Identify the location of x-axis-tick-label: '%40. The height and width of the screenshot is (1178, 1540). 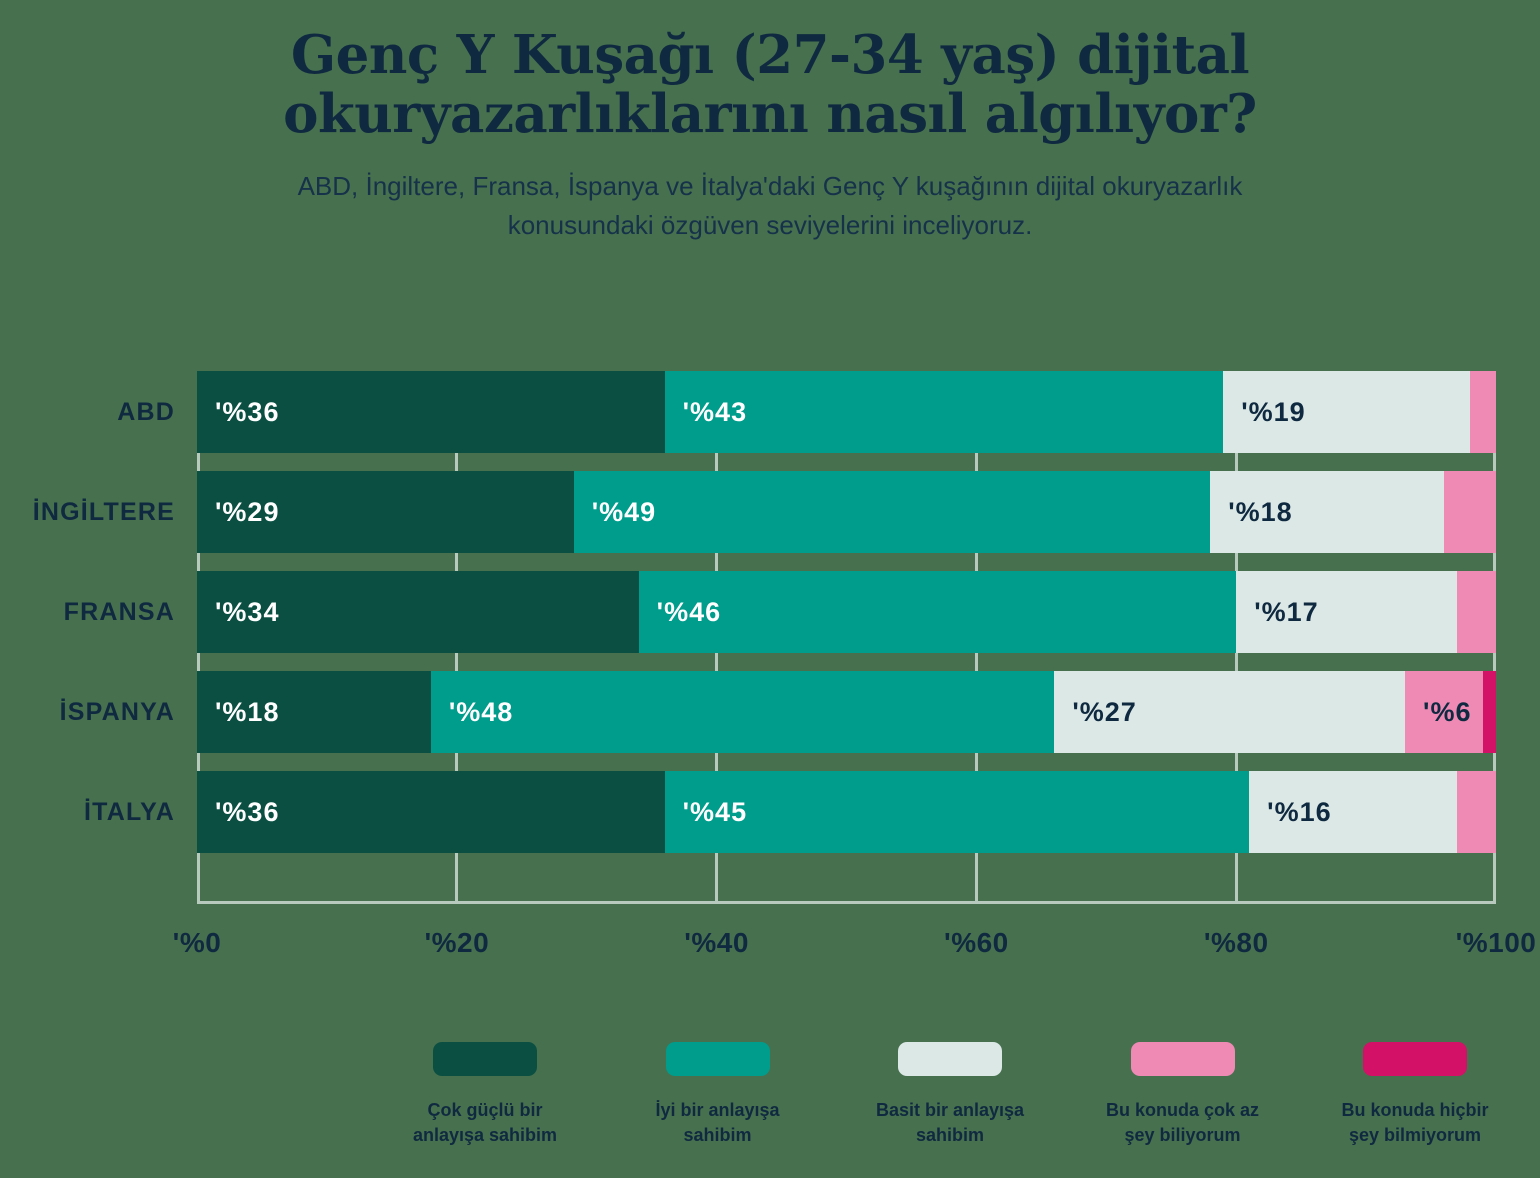
(716, 942).